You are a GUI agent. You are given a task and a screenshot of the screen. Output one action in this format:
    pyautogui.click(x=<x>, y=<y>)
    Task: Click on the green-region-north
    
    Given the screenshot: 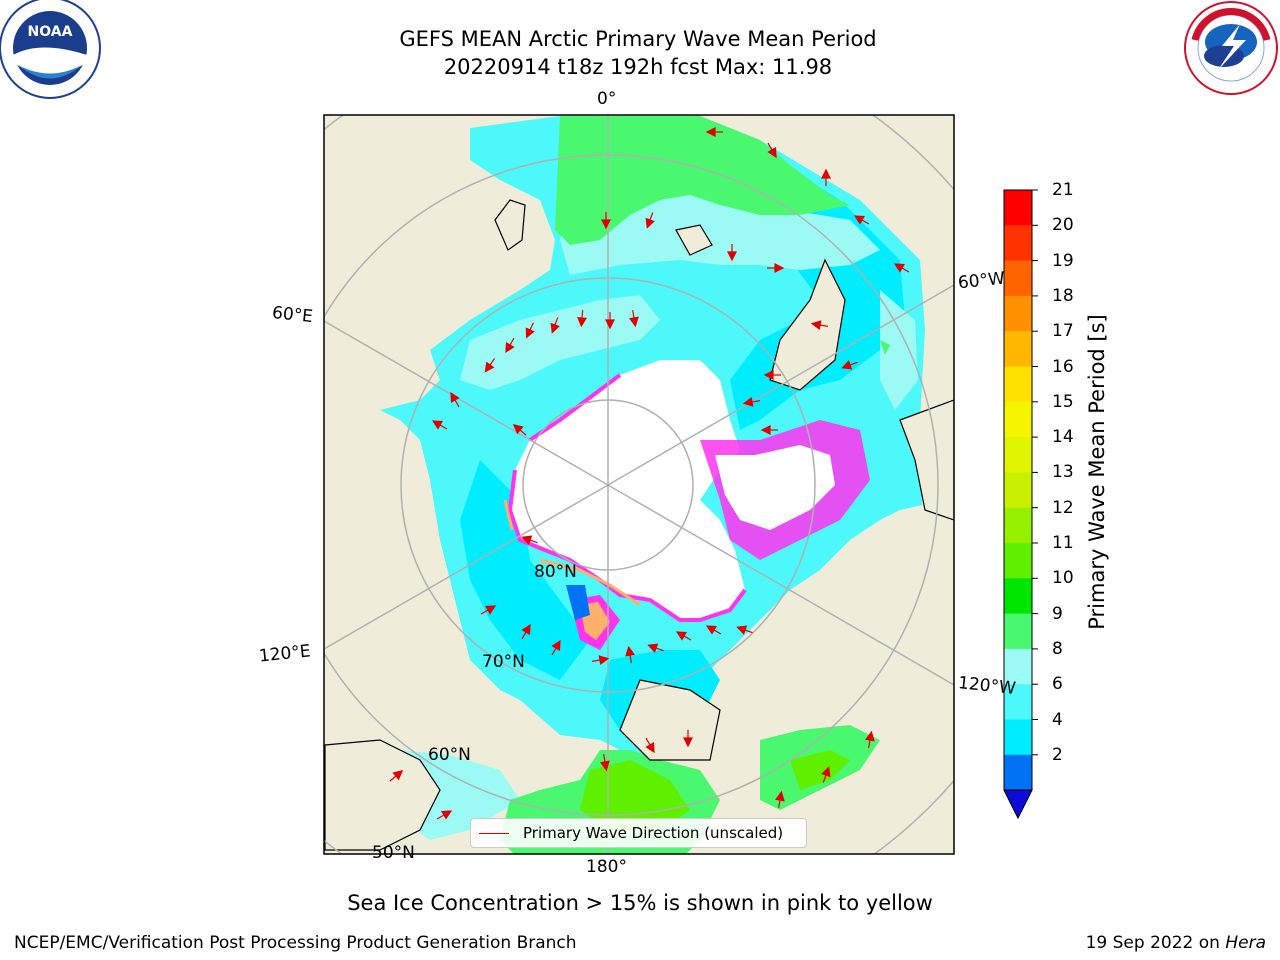 What is the action you would take?
    pyautogui.click(x=702, y=180)
    